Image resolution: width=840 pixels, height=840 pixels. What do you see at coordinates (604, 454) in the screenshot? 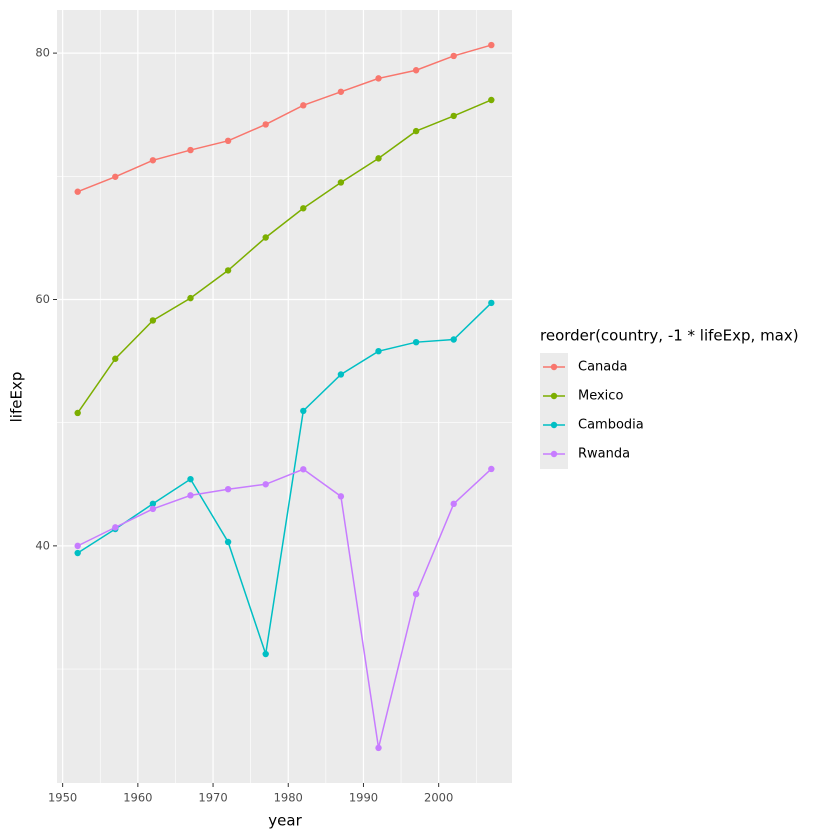
I see `legend-label: Rwanda` at bounding box center [604, 454].